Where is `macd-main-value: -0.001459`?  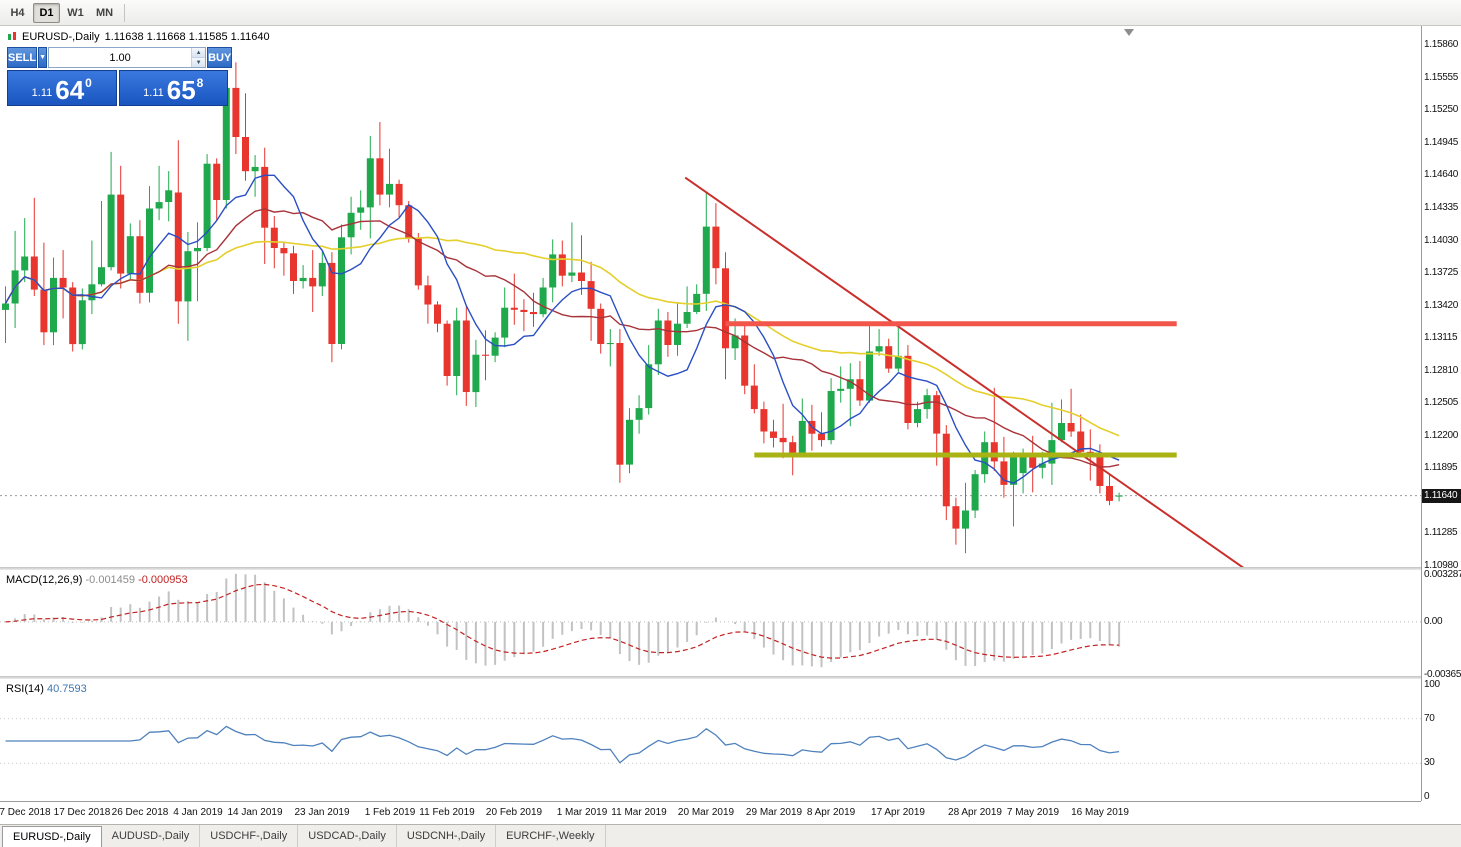 macd-main-value: -0.001459 is located at coordinates (110, 580).